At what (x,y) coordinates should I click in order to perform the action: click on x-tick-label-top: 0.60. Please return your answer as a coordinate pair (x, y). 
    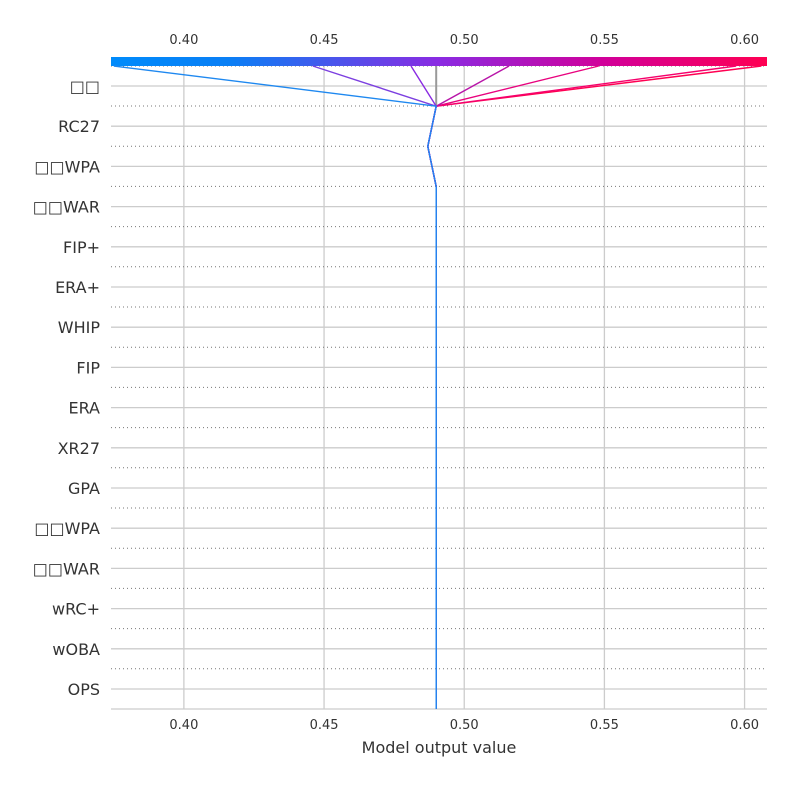
    Looking at the image, I should click on (744, 40).